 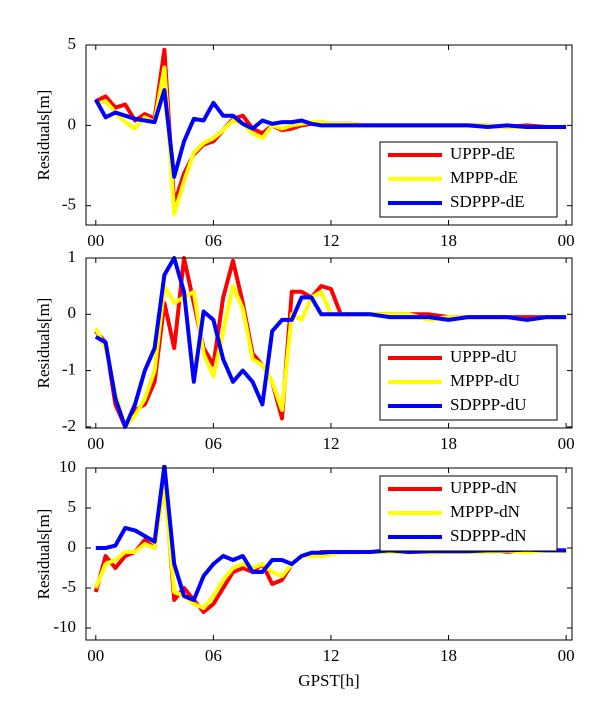 I want to click on legend-label: SDPPP-dU, so click(x=488, y=404).